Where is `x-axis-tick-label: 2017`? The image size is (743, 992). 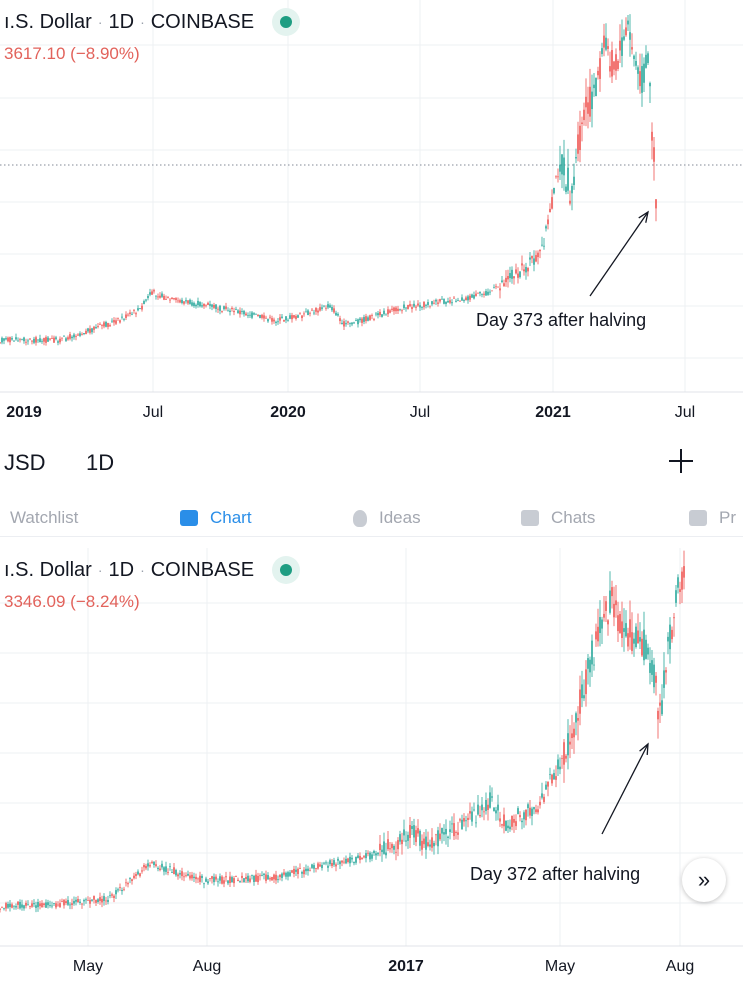 x-axis-tick-label: 2017 is located at coordinates (406, 966).